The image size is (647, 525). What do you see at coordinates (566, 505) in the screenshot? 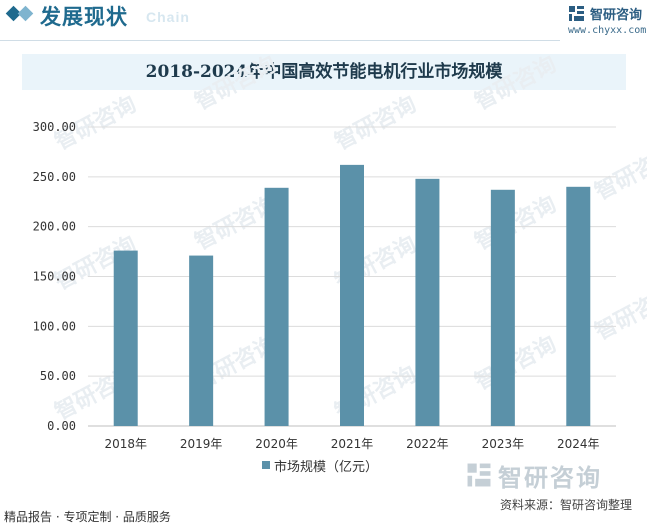
I see `source-note: 资料来源：智研咨询整理` at bounding box center [566, 505].